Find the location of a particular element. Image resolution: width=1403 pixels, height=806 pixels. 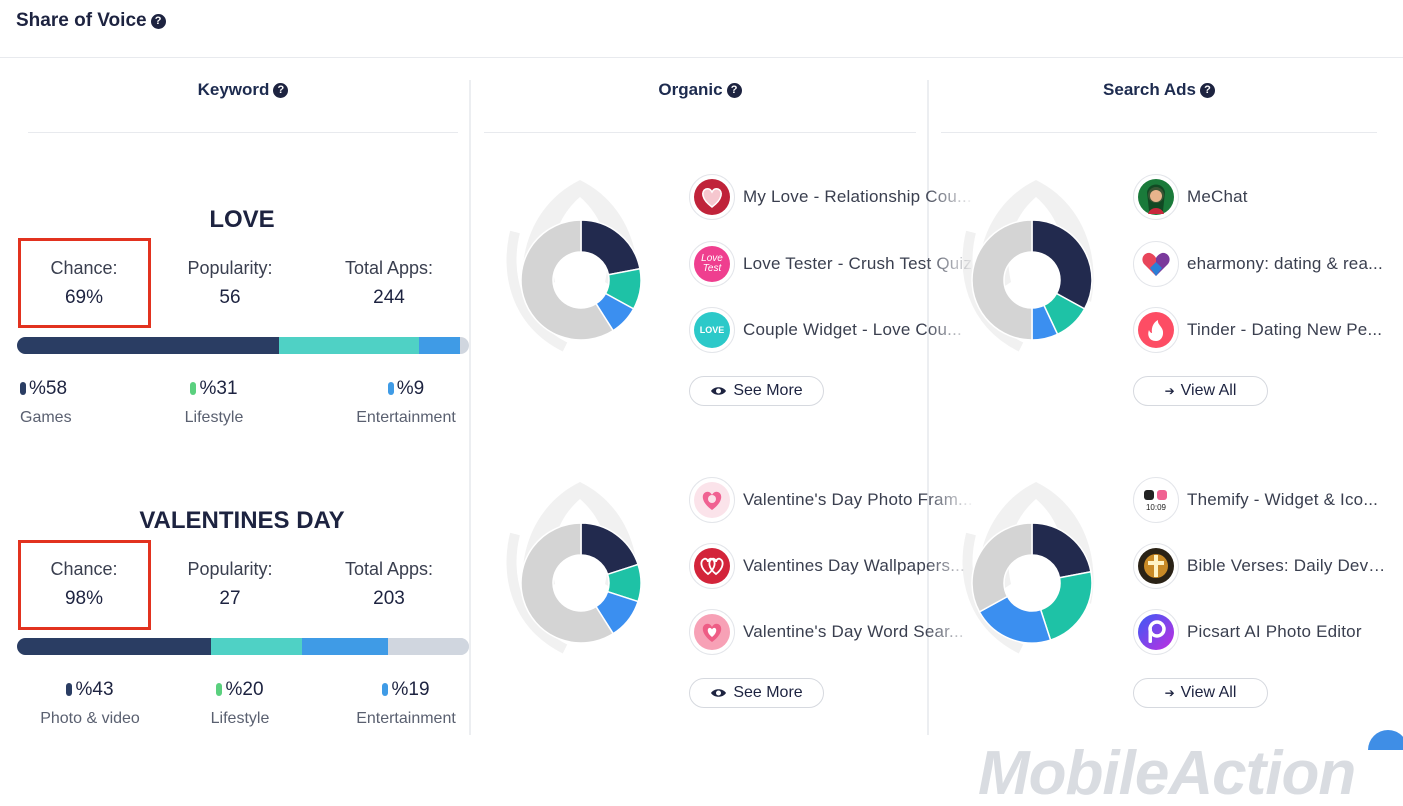

total-apps-stat: Total Apps: 203 is located at coordinates (389, 584).